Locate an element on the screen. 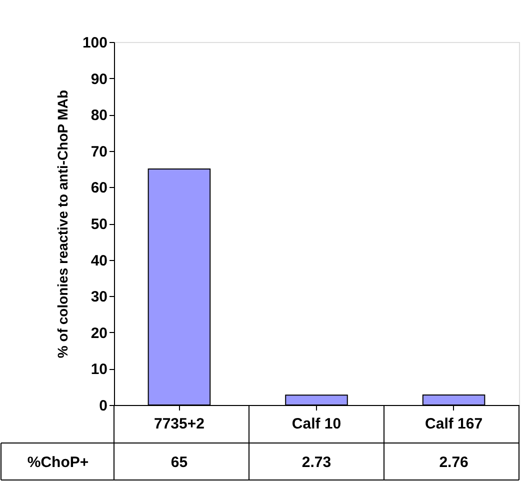 The image size is (527, 483). y-tick-label: 50 is located at coordinates (99, 224).